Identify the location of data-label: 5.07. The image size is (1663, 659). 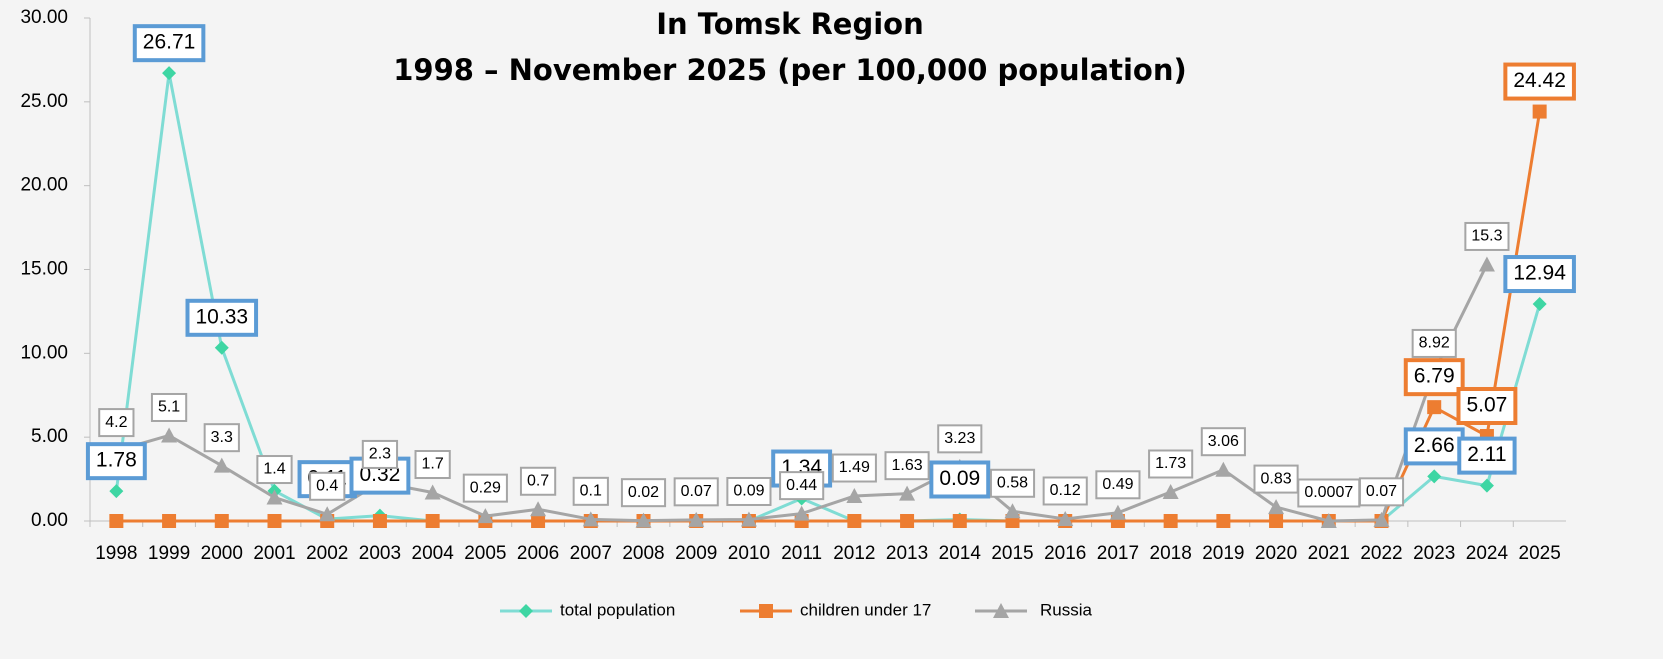
(1487, 405).